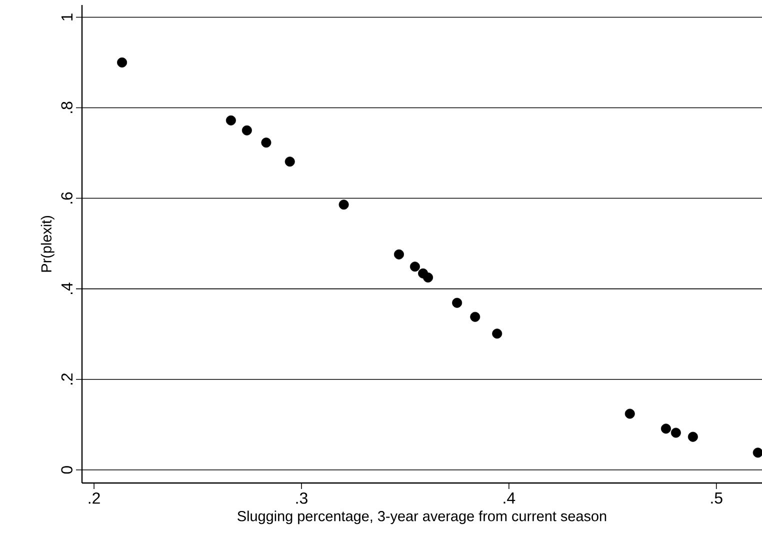 The width and height of the screenshot is (762, 550). What do you see at coordinates (66, 470) in the screenshot?
I see `y-tick-label: 0` at bounding box center [66, 470].